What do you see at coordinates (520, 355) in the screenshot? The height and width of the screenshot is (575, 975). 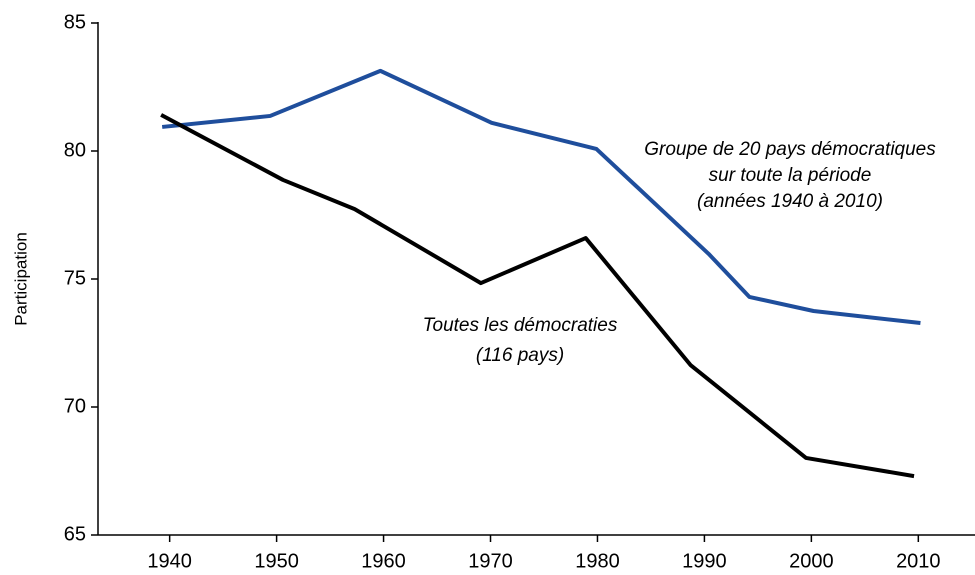 I see `annotation: (116 pays)` at bounding box center [520, 355].